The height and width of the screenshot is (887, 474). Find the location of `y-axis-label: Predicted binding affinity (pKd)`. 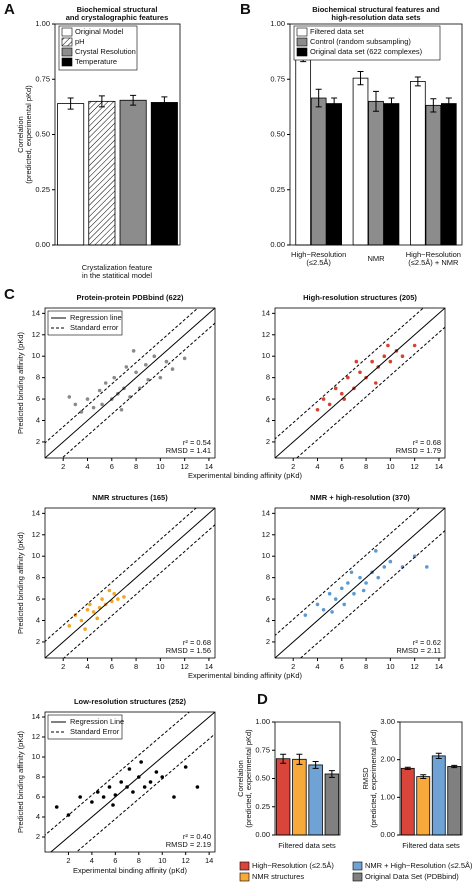

y-axis-label: Predicted binding affinity (pKd) is located at coordinates (20, 583).